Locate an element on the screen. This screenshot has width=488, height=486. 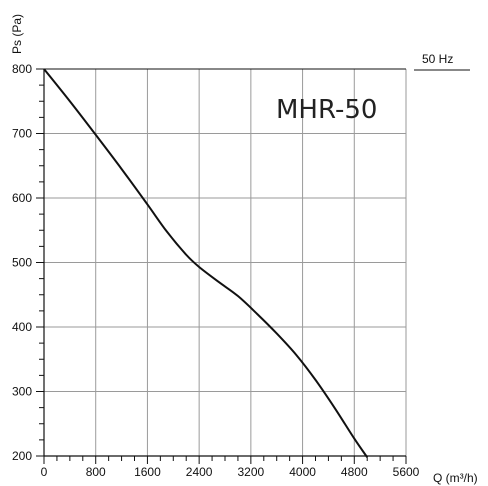
x-tick-label: 5600 is located at coordinates (406, 472).